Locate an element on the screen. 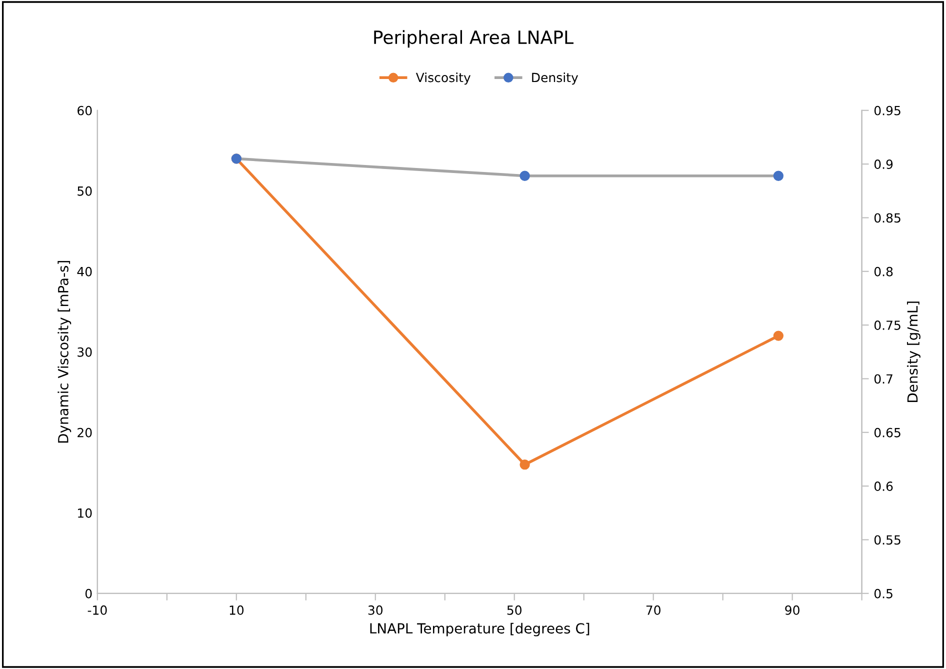 This screenshot has width=946, height=669. y2-tick-label: 0.8 is located at coordinates (883, 271).